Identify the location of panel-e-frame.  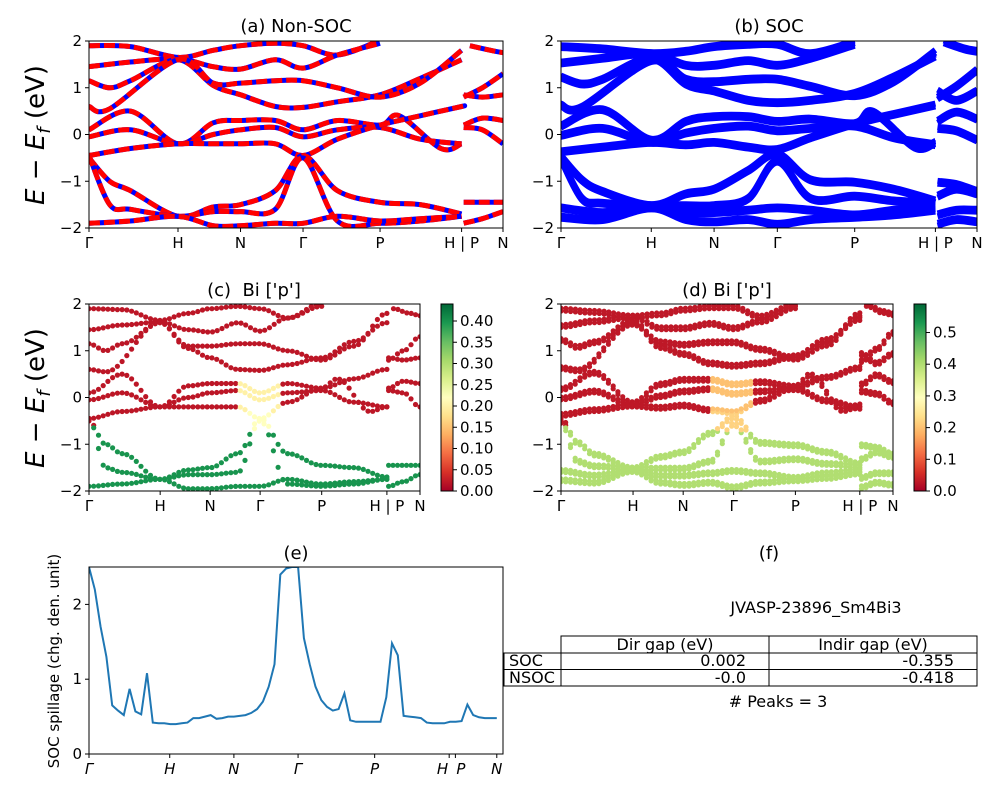
(296, 660).